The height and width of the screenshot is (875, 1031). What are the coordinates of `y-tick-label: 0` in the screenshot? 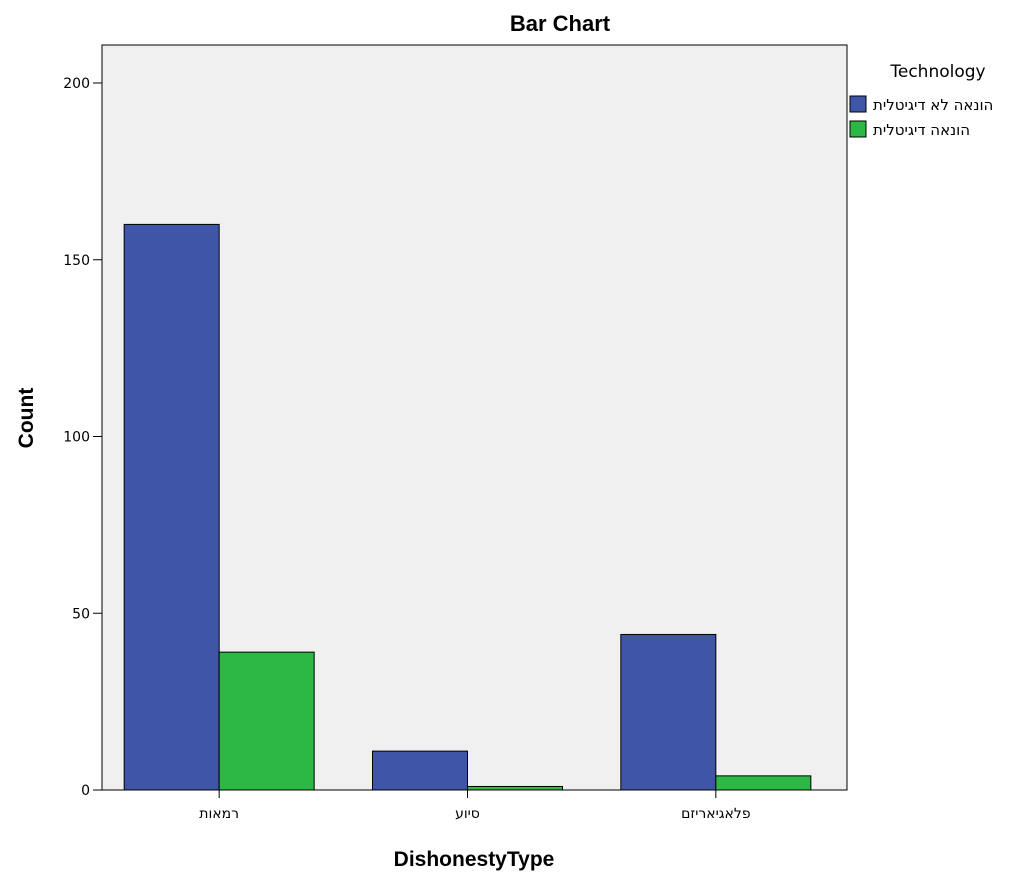 It's located at (85, 791).